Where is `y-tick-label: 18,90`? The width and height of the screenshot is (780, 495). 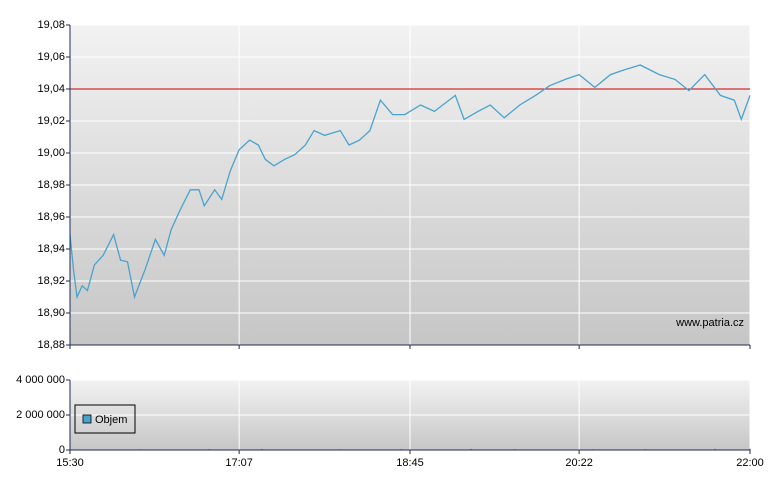 y-tick-label: 18,90 is located at coordinates (51, 313).